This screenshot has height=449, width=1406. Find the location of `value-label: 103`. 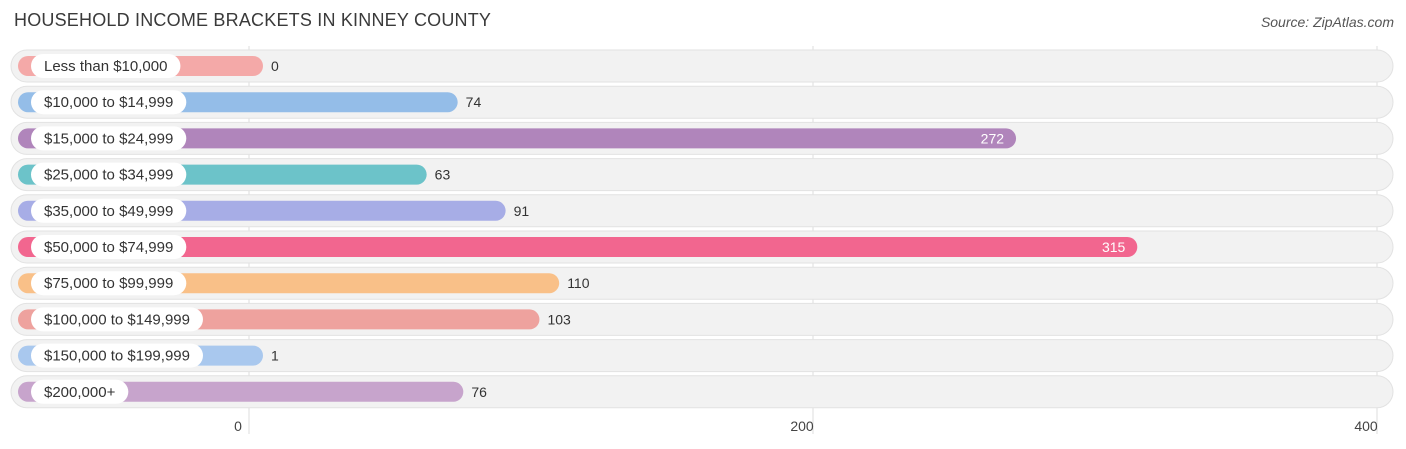

value-label: 103 is located at coordinates (559, 319).